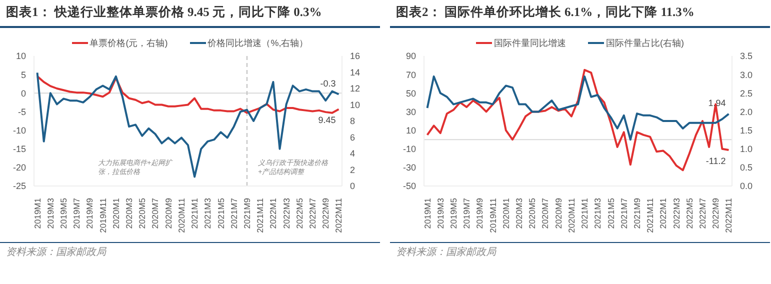 This screenshot has height=284, width=771. I want to click on y2-tick-label: 16, so click(355, 56).